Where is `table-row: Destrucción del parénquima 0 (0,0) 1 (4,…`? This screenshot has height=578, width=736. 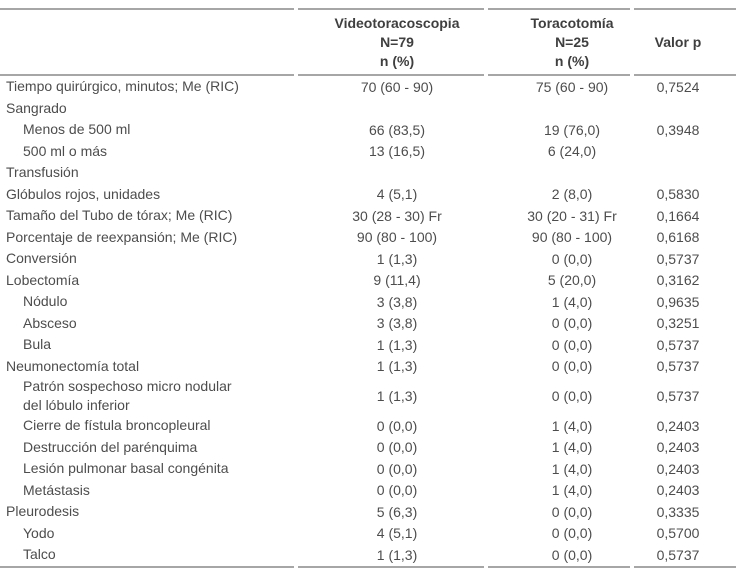 table-row: Destrucción del parénquima 0 (0,0) 1 (4,… is located at coordinates (368, 448).